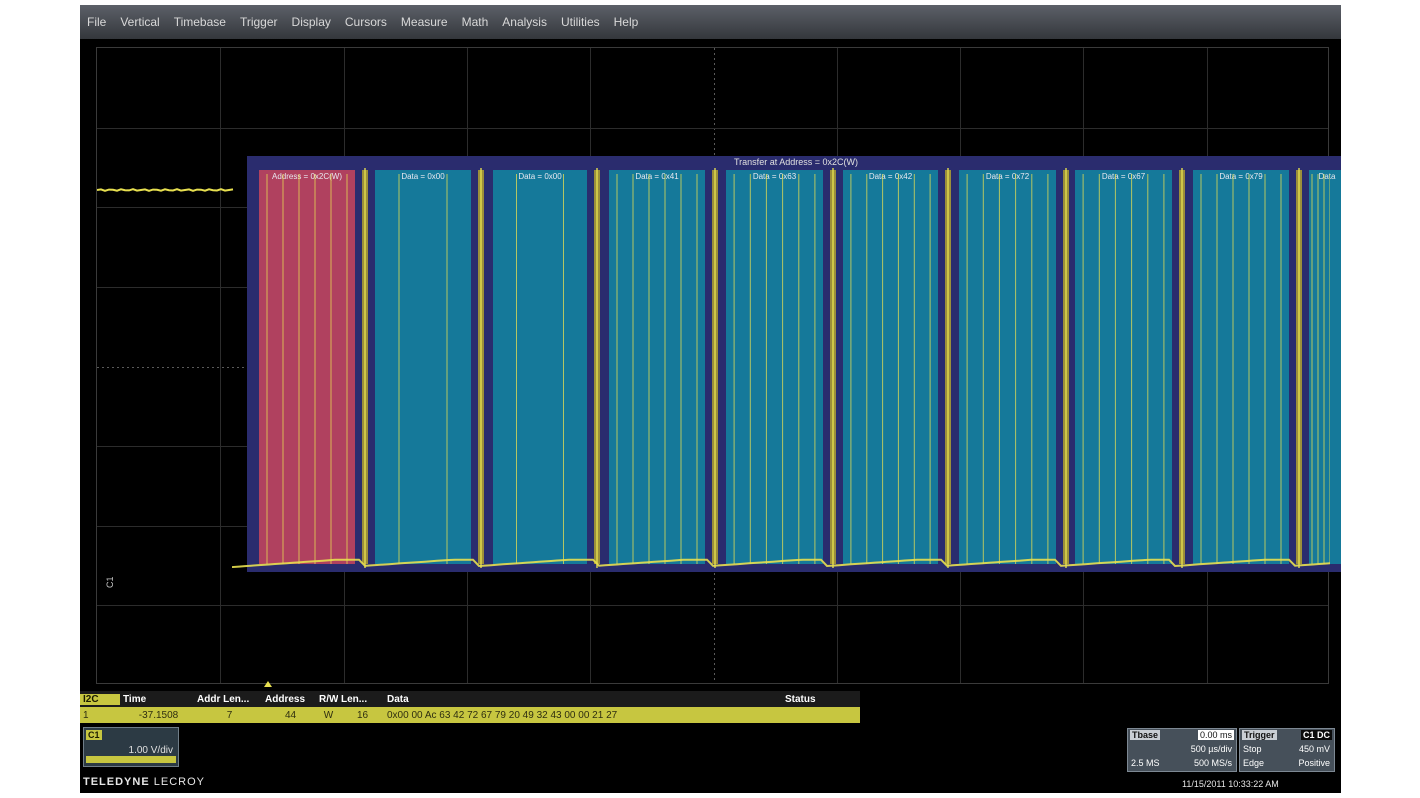 The height and width of the screenshot is (798, 1420). Describe the element at coordinates (1325, 367) in the screenshot. I see `data-block: Data` at that location.